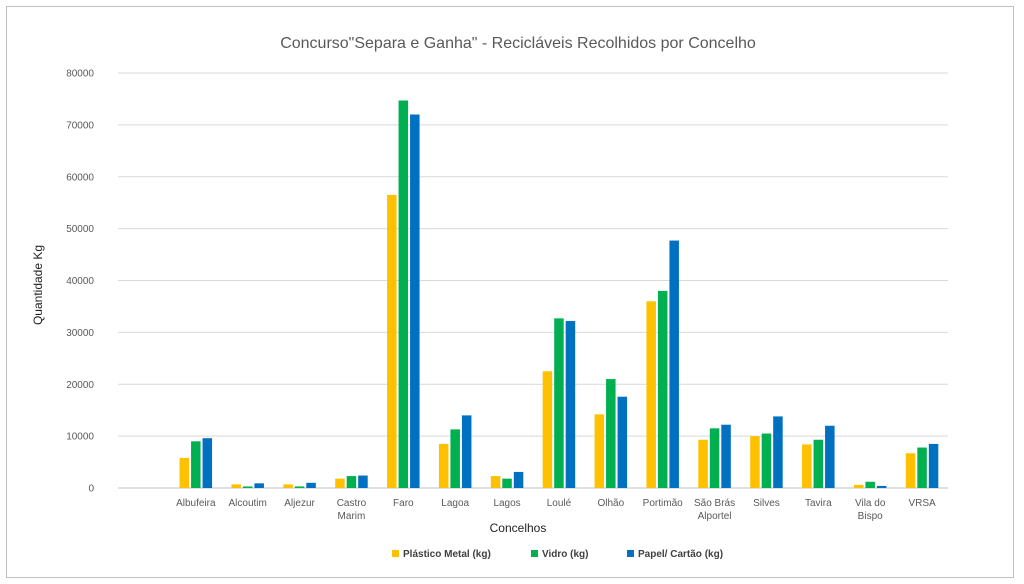 The height and width of the screenshot is (584, 1024). What do you see at coordinates (91, 489) in the screenshot?
I see `y-tick-label: 0` at bounding box center [91, 489].